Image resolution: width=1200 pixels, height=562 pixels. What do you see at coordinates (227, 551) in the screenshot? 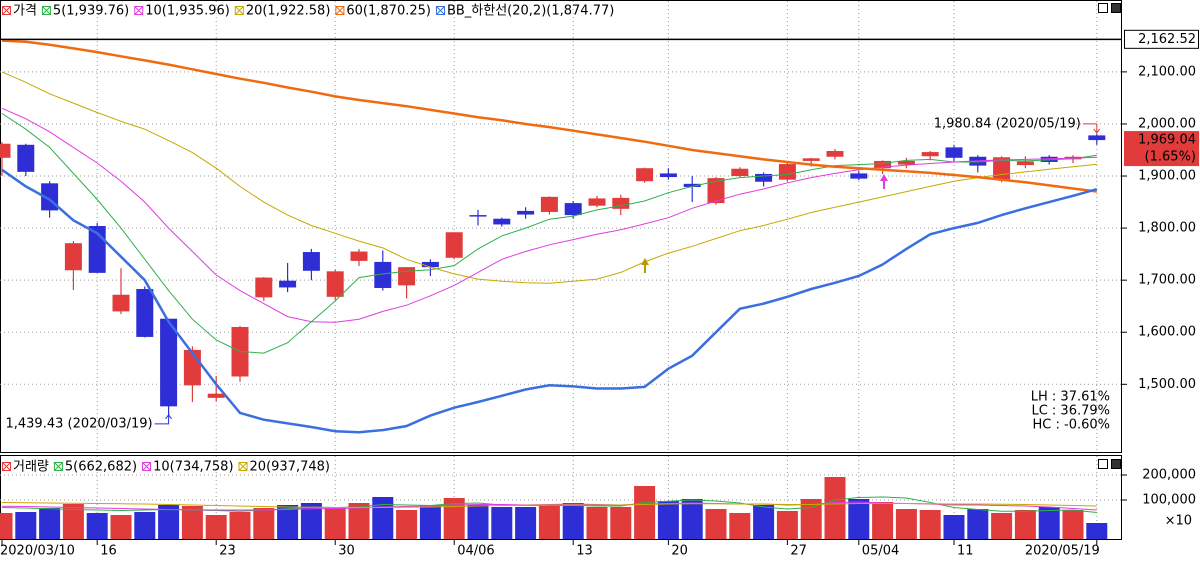
I see `x-tick-label: 23` at bounding box center [227, 551].